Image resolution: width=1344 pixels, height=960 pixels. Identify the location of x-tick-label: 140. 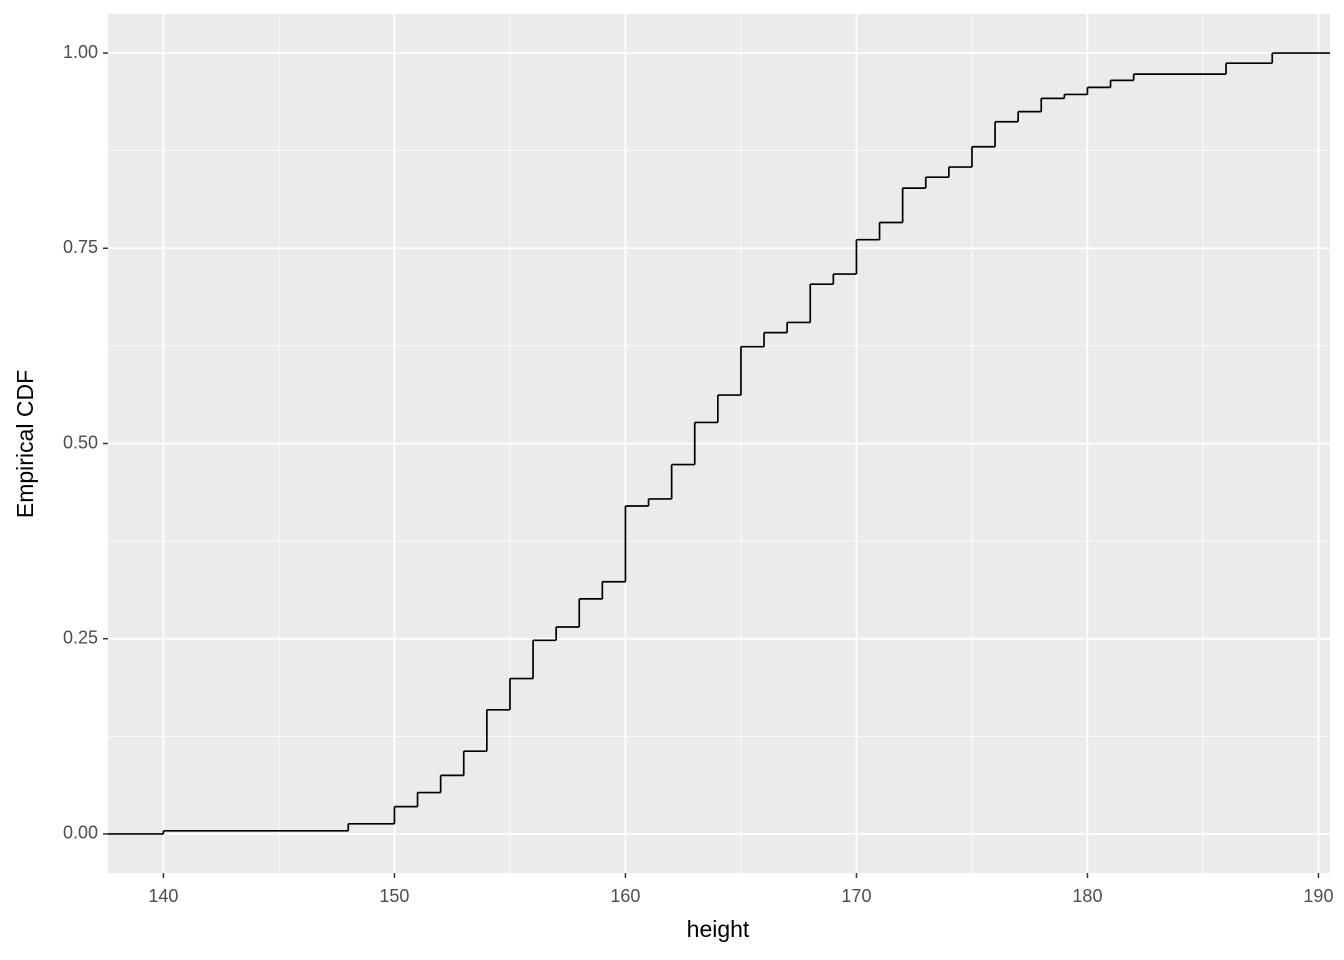
(163, 896).